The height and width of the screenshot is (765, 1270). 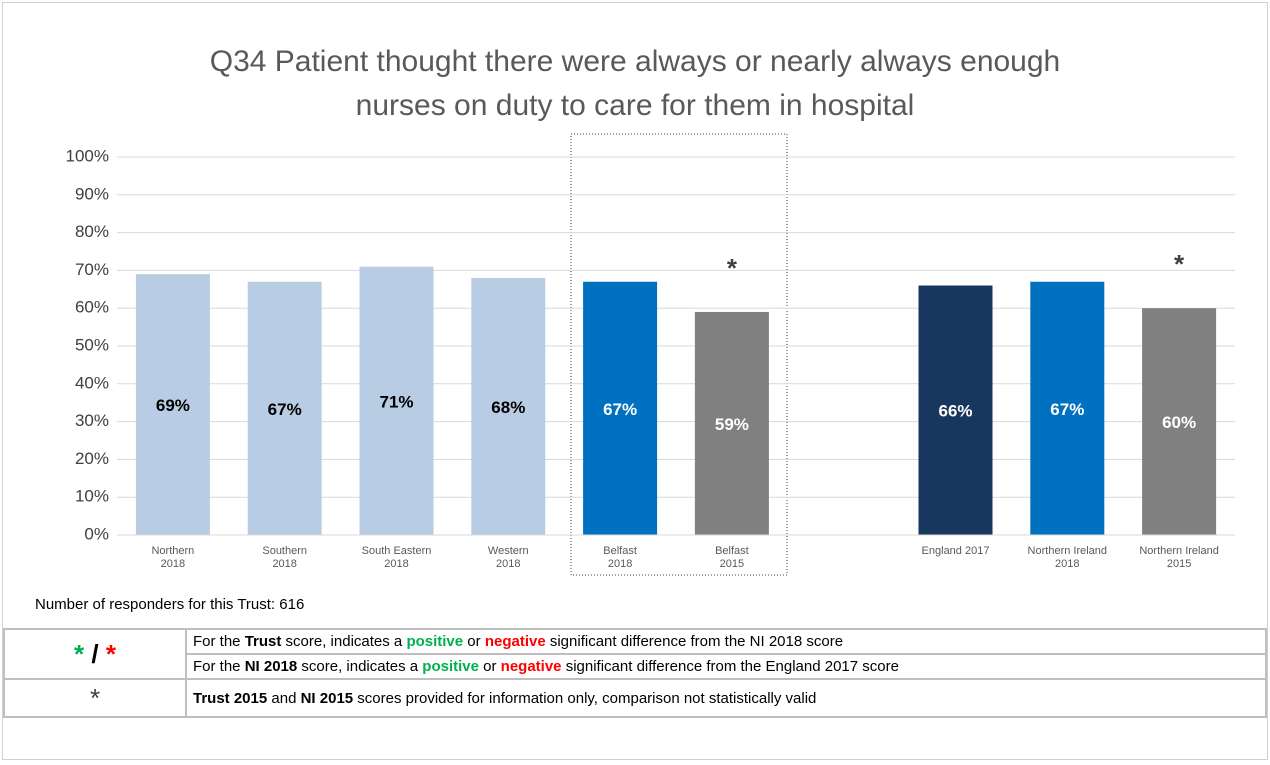 What do you see at coordinates (679, 354) in the screenshot?
I see `highlight-box` at bounding box center [679, 354].